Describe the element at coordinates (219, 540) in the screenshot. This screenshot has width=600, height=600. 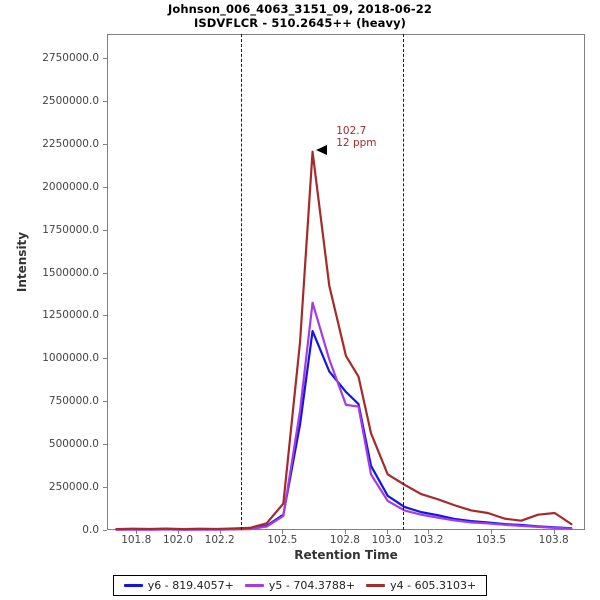
I see `x-tick-label: 102.2` at that location.